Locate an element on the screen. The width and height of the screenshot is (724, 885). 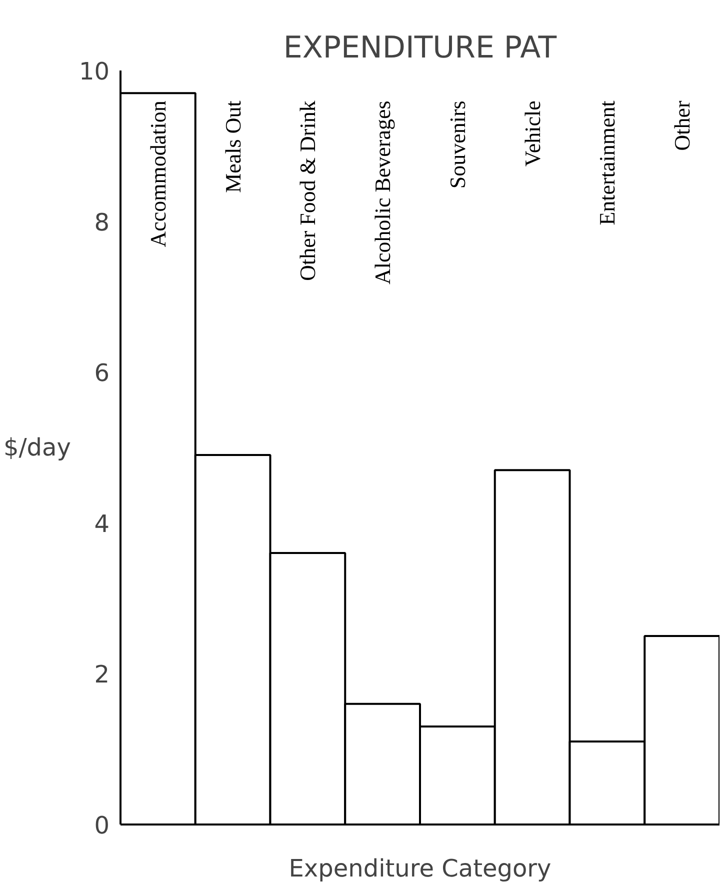
y-axis-title: $/day is located at coordinates (37, 448).